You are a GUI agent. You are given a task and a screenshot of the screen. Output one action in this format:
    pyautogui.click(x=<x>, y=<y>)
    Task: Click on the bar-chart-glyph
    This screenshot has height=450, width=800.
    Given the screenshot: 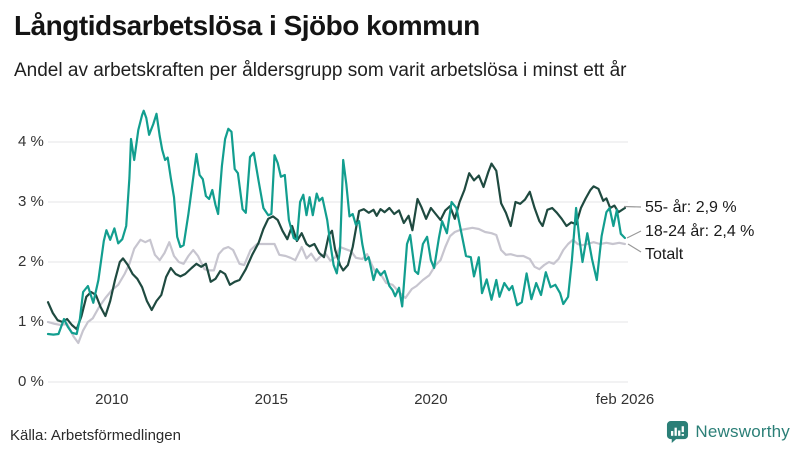 What is the action you would take?
    pyautogui.click(x=678, y=431)
    